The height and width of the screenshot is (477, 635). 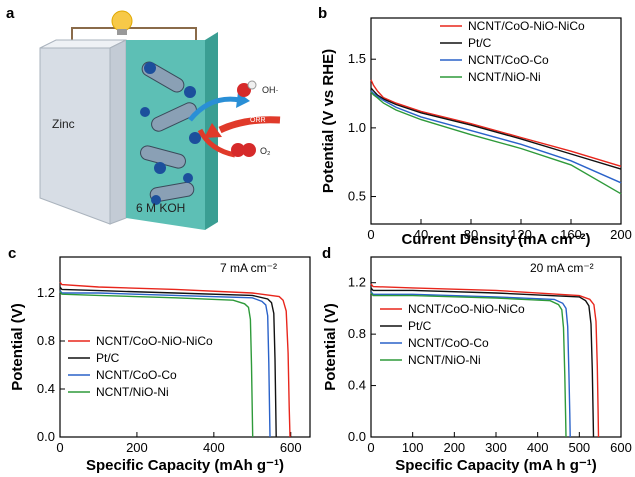 I want to click on panel-d-xtick-label: 100, so click(x=413, y=447).